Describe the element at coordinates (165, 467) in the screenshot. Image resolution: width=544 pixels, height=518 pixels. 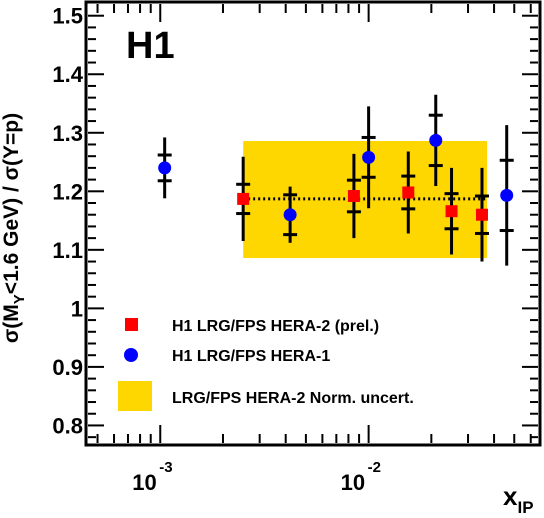
I see `x-tick-label-exp: -3` at that location.